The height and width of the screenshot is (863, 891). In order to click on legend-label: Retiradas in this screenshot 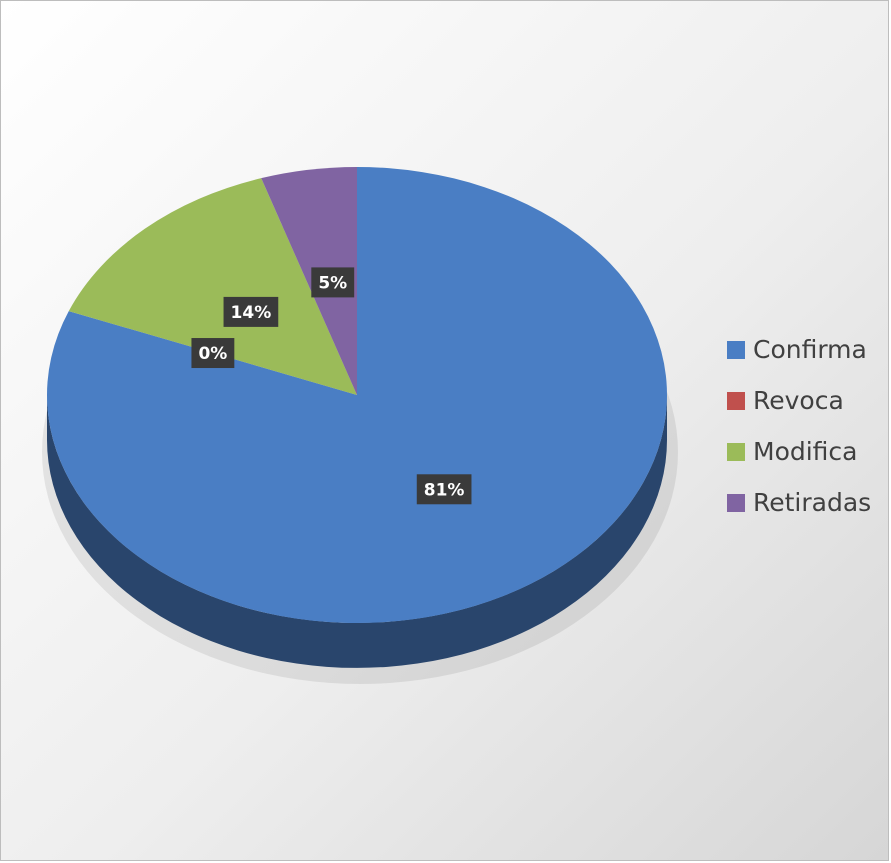, I will do `click(812, 502)`.